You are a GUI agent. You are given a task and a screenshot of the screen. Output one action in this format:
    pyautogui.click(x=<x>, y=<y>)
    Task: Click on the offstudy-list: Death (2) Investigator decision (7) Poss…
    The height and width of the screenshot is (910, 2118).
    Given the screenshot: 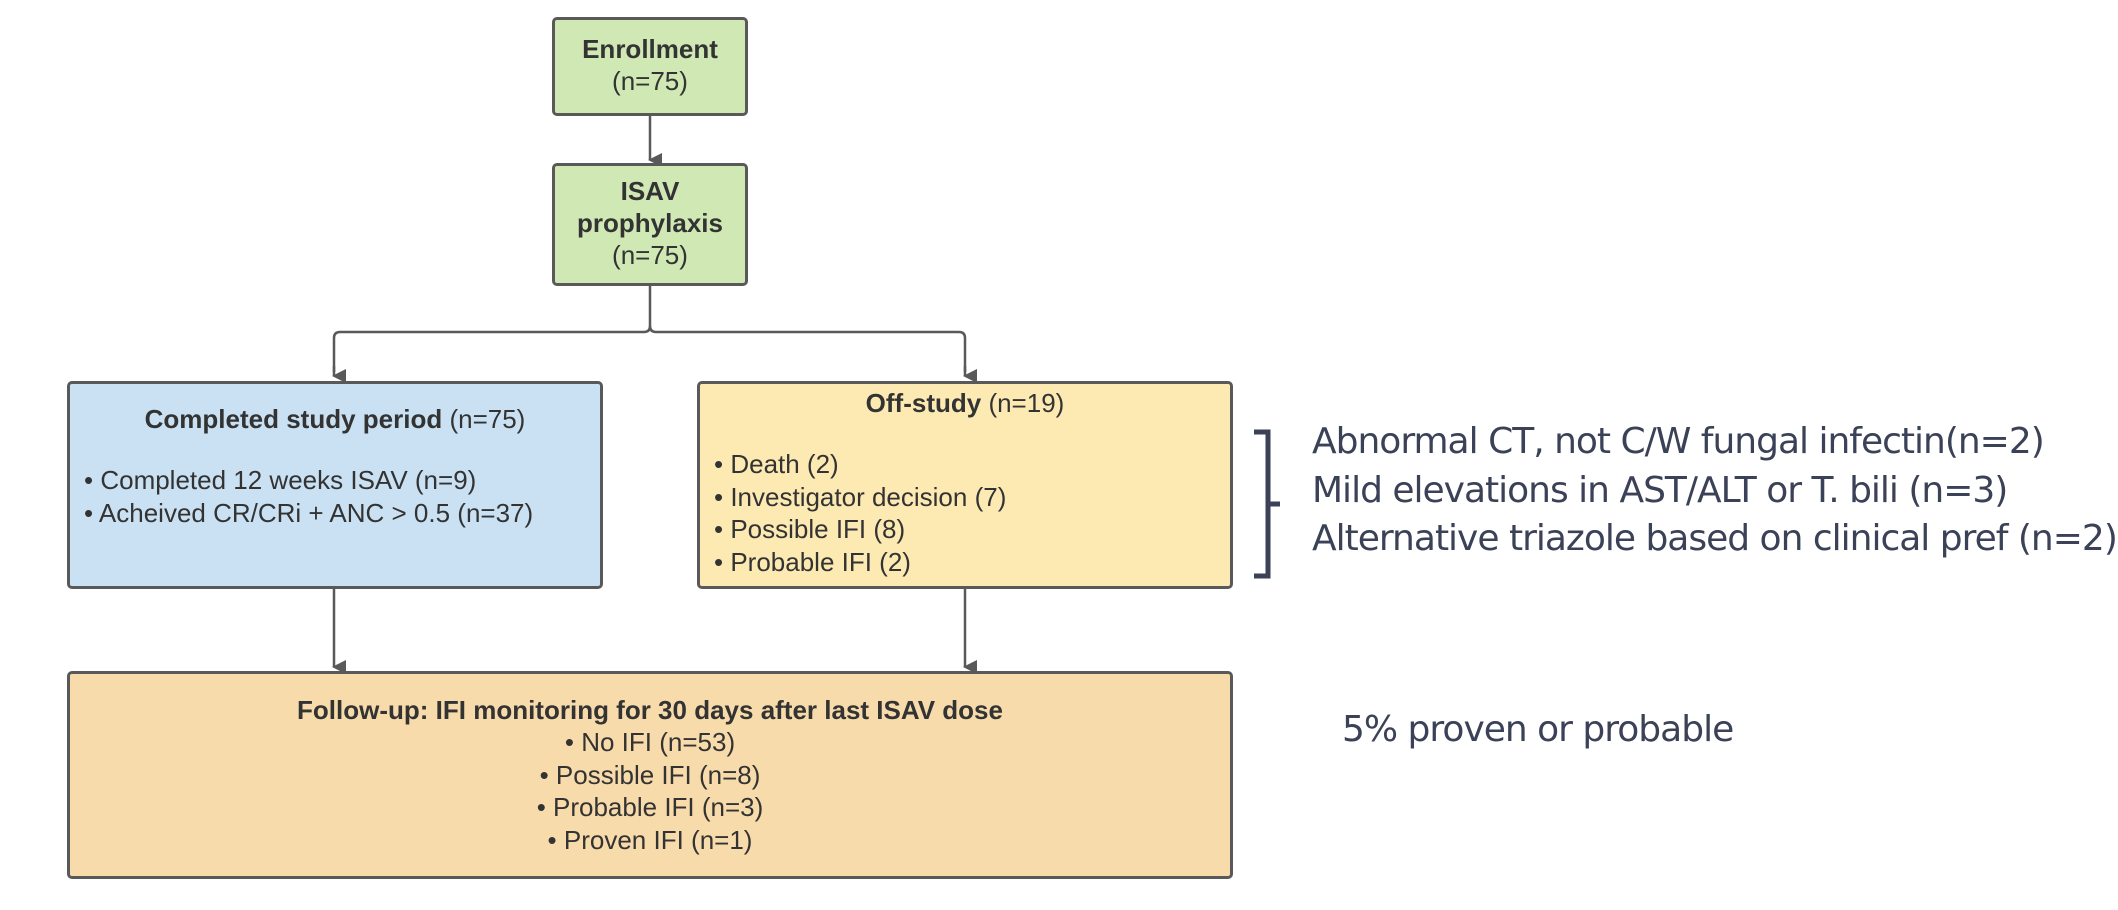 What is the action you would take?
    pyautogui.click(x=972, y=513)
    